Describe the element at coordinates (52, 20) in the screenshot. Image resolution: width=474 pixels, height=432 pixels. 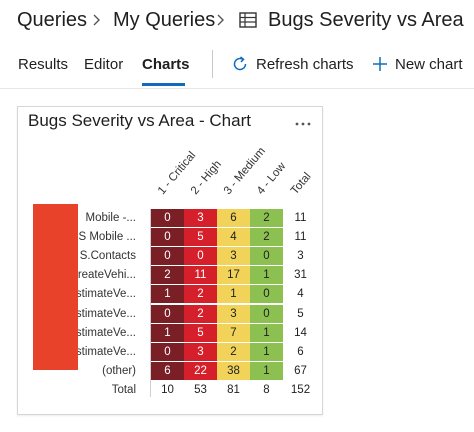
I see `breadcrumb-queries-link: Queries` at that location.